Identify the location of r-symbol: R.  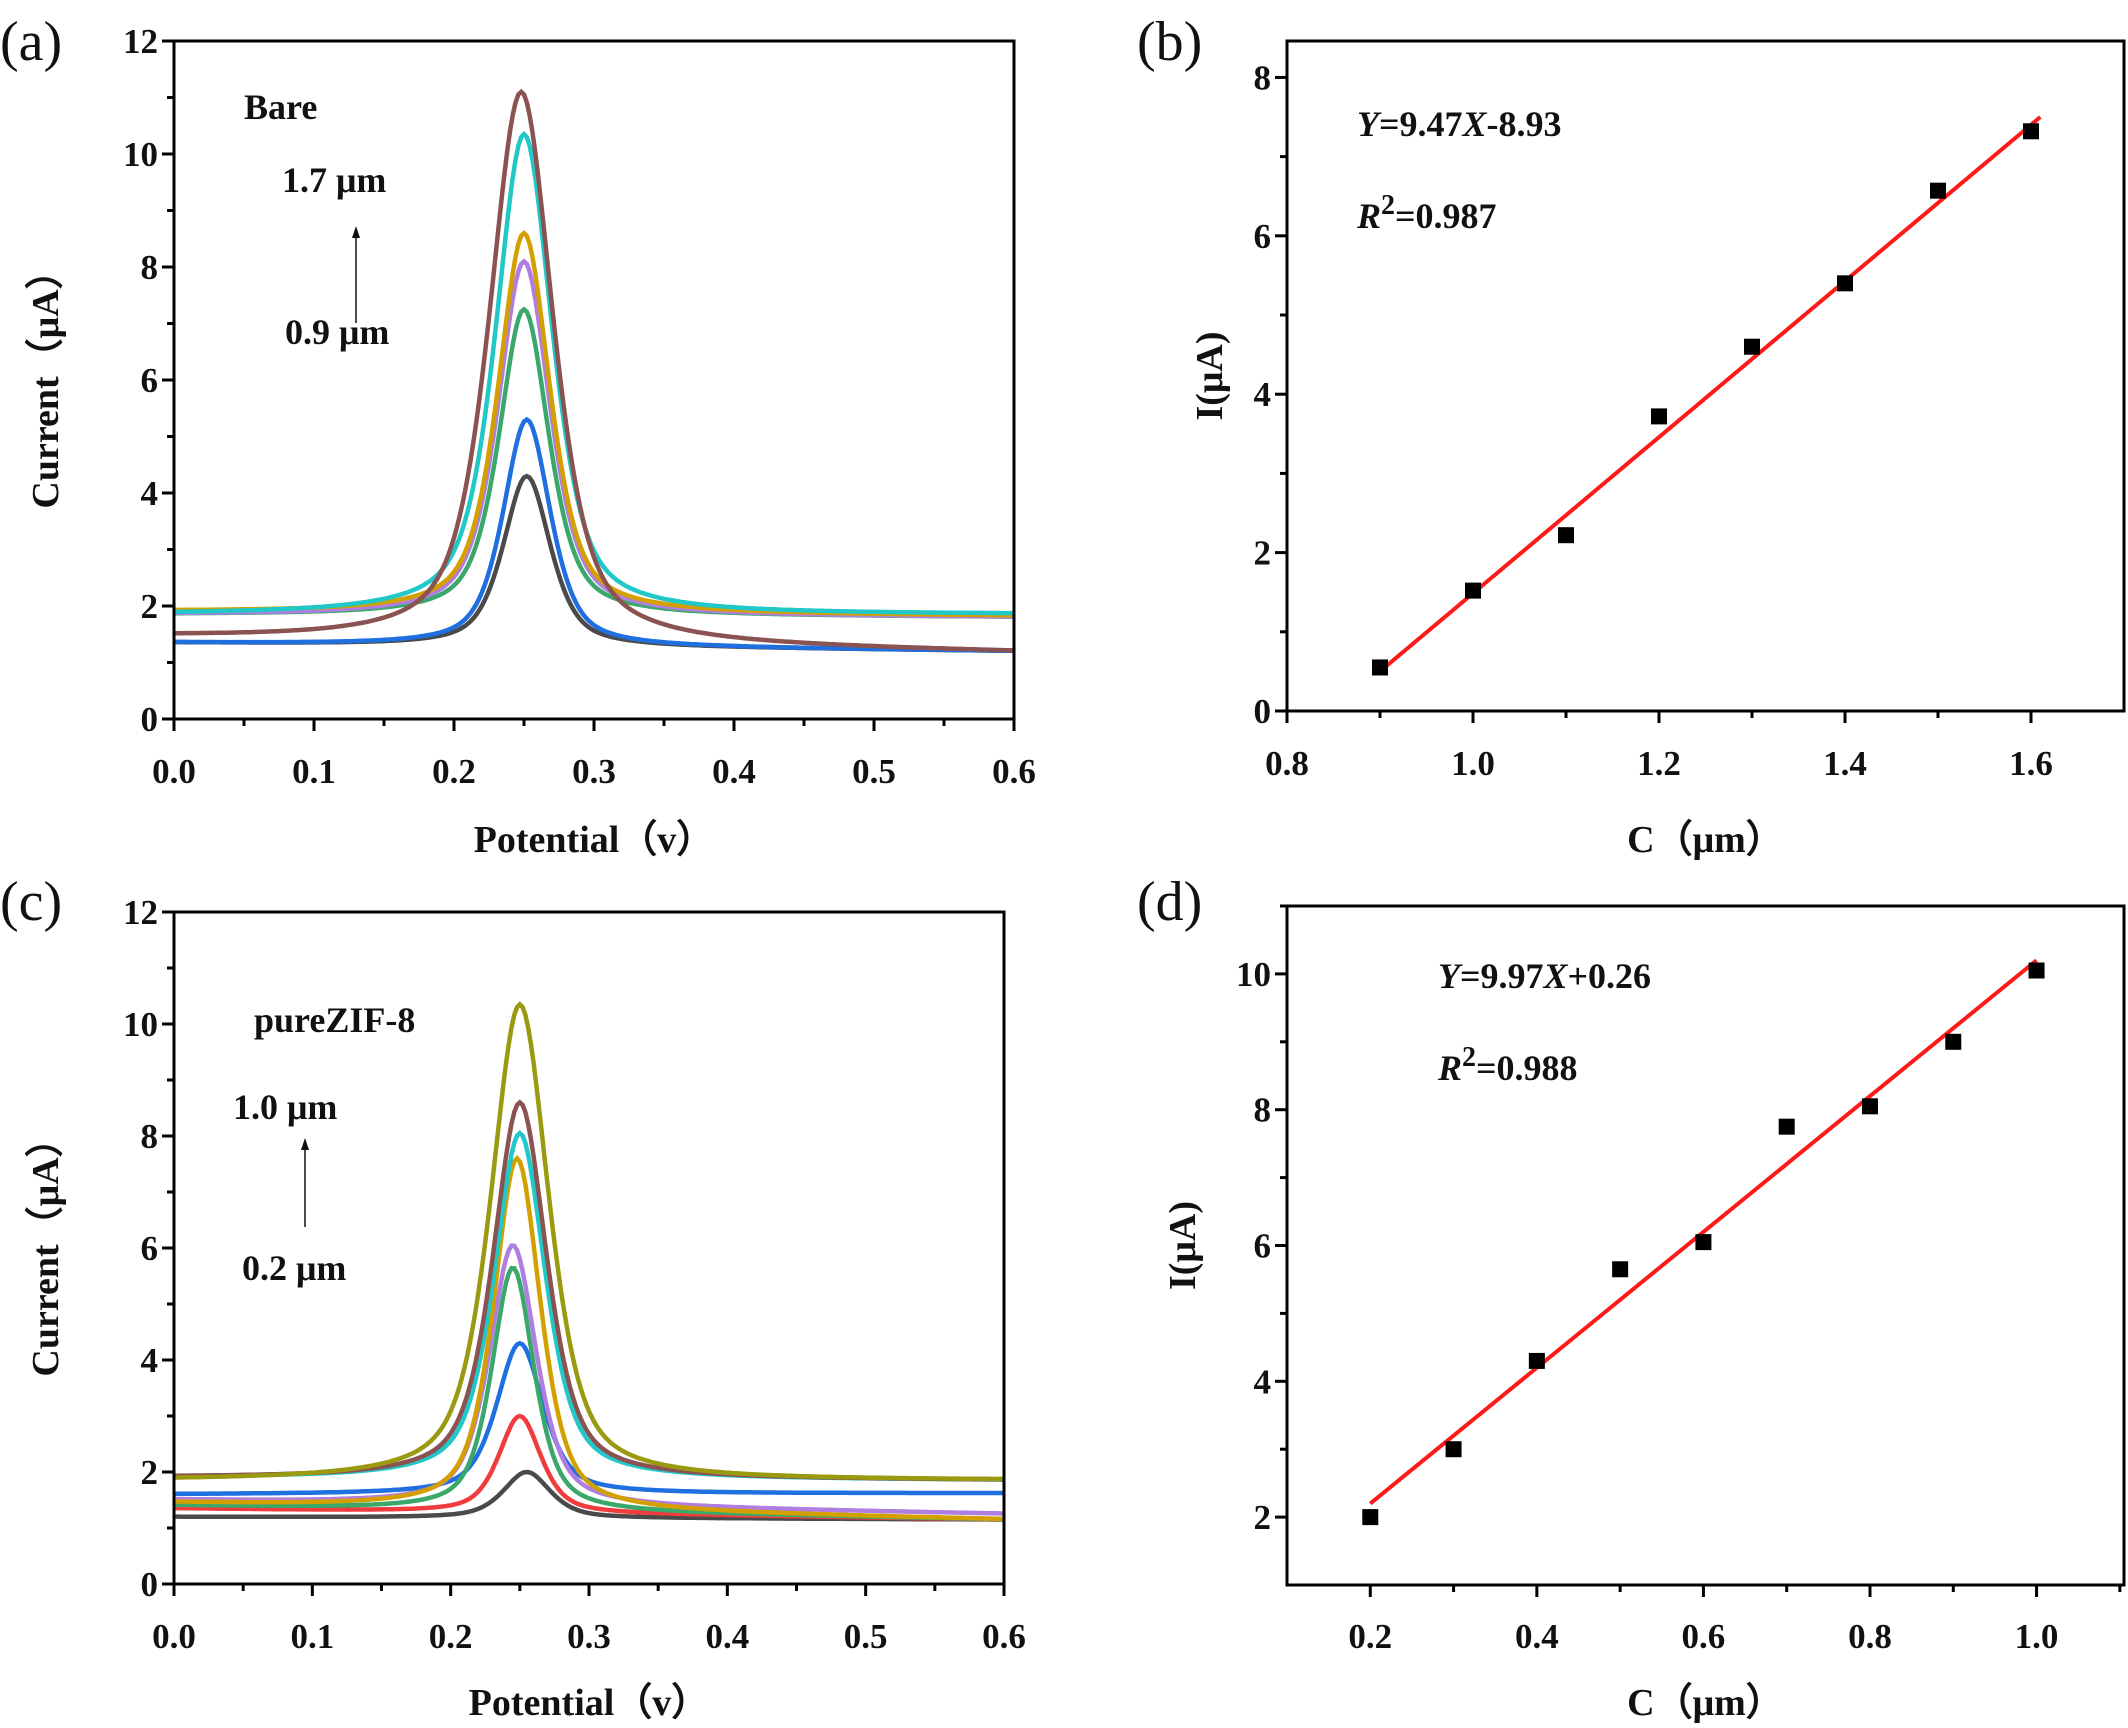
(1368, 216).